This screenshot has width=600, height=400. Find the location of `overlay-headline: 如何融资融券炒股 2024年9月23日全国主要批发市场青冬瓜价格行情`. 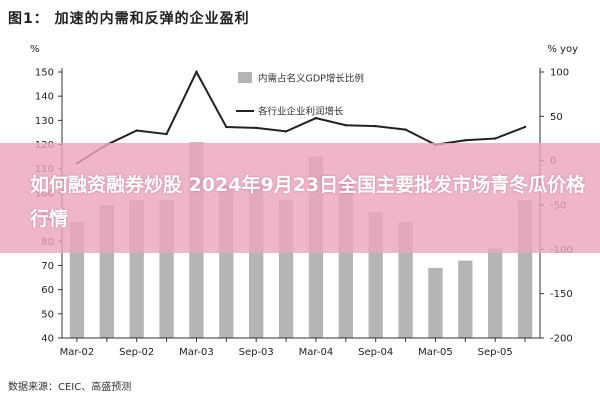

overlay-headline: 如何融资融券炒股 2024年9月23日全国主要批发市场青冬瓜价格行情 is located at coordinates (308, 202).